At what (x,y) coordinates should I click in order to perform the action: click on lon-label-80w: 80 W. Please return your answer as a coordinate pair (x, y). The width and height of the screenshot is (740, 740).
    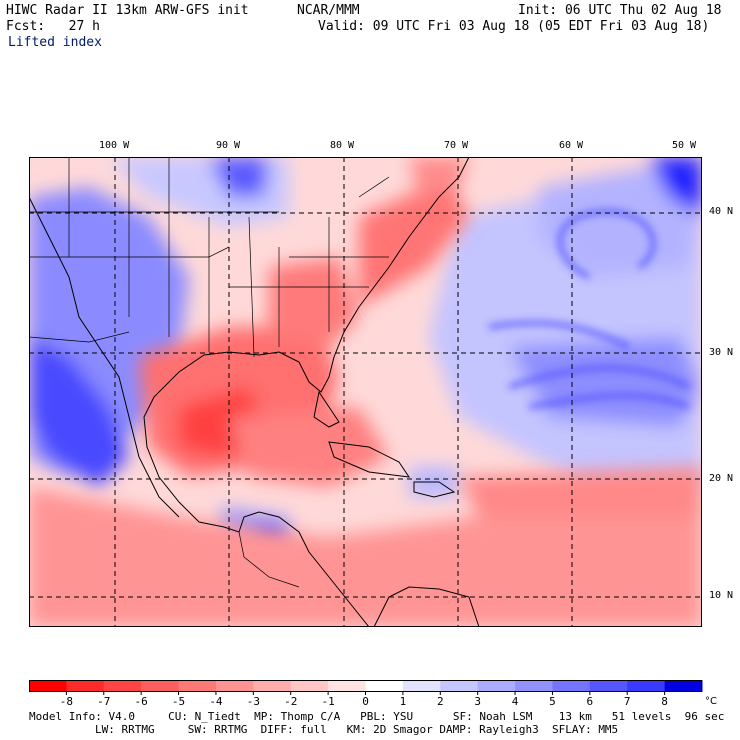
    Looking at the image, I should click on (342, 145).